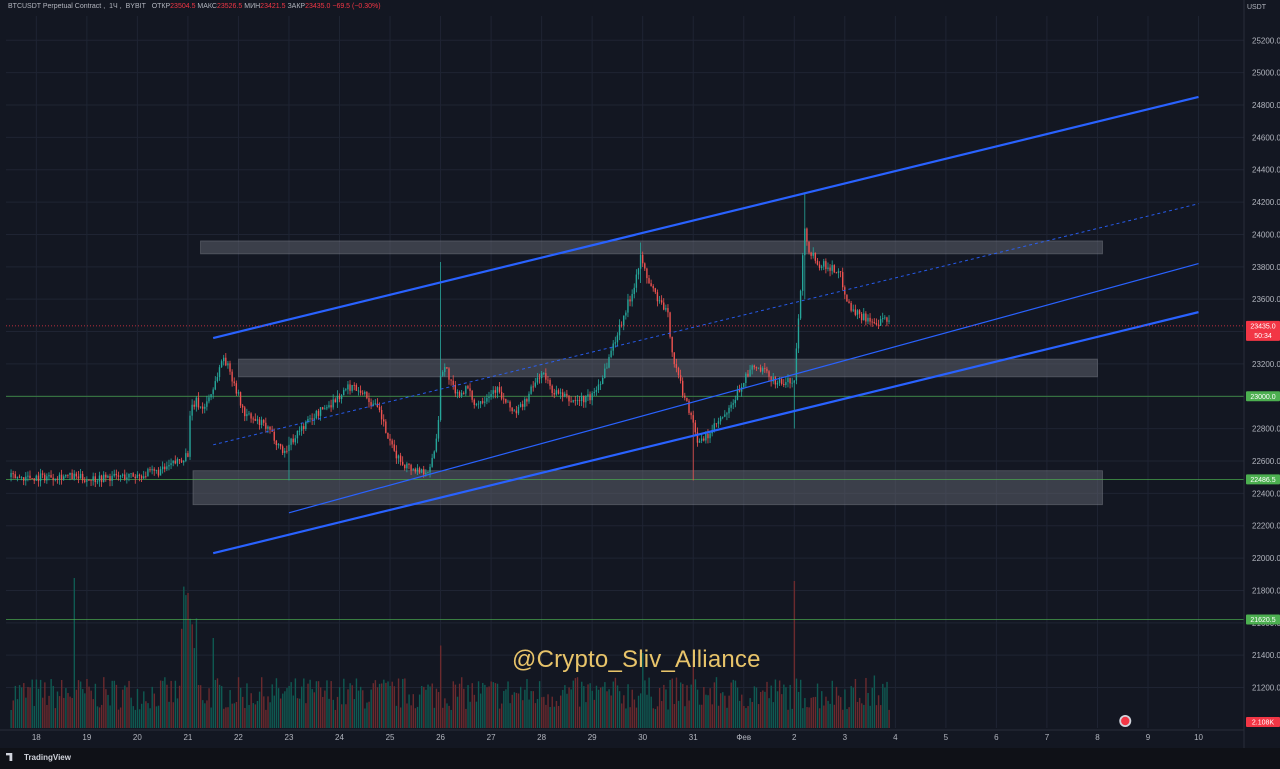  Describe the element at coordinates (137, 737) in the screenshot. I see `time-tick-label: 20` at that location.